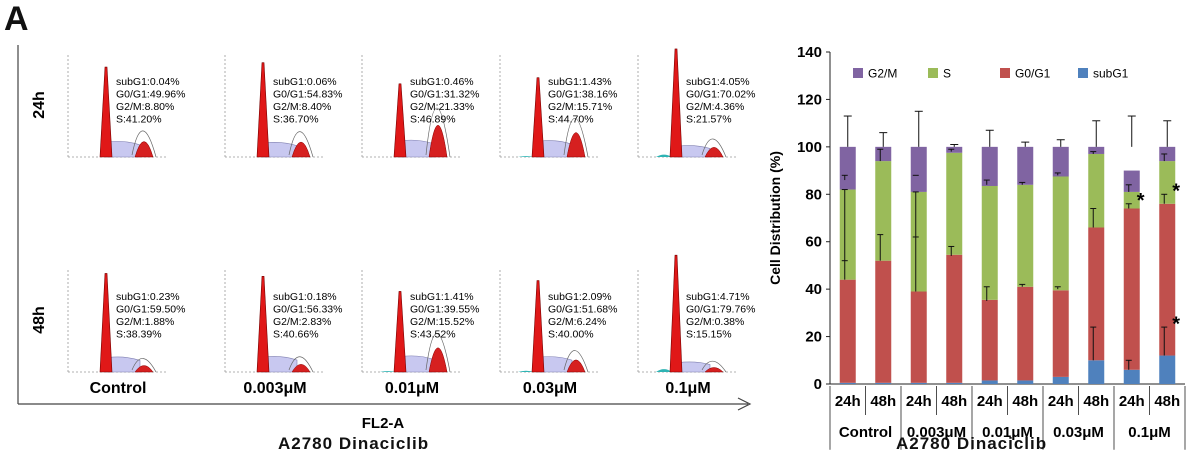 Image resolution: width=1201 pixels, height=470 pixels. Describe the element at coordinates (818, 384) in the screenshot. I see `y-tick-label: 0` at that location.